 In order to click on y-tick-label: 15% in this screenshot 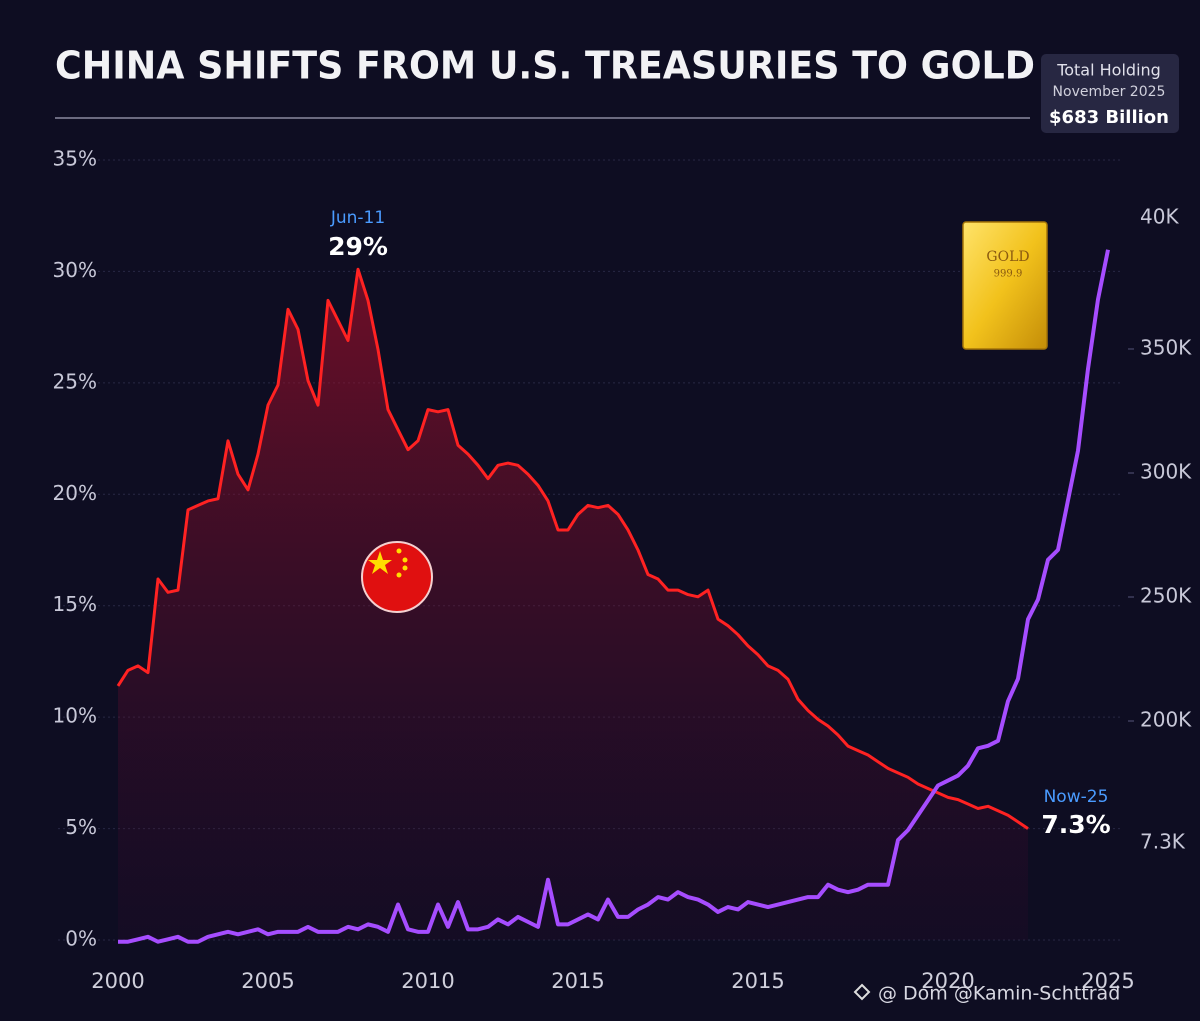, I will do `click(75, 604)`.